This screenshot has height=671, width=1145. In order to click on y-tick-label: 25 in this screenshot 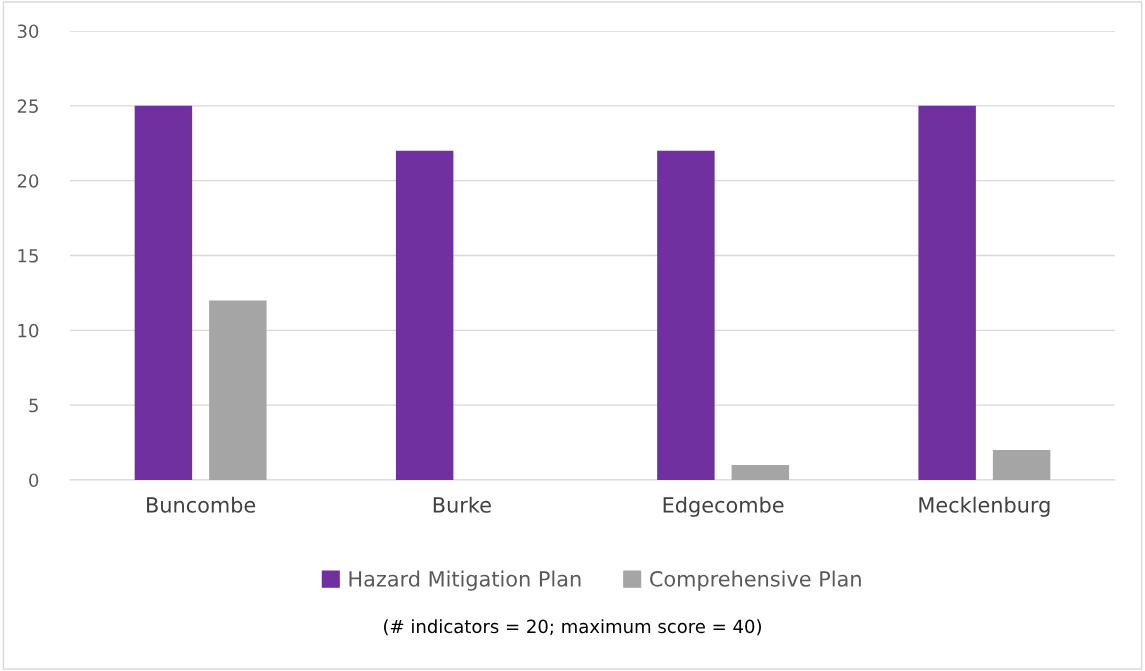, I will do `click(27, 106)`.